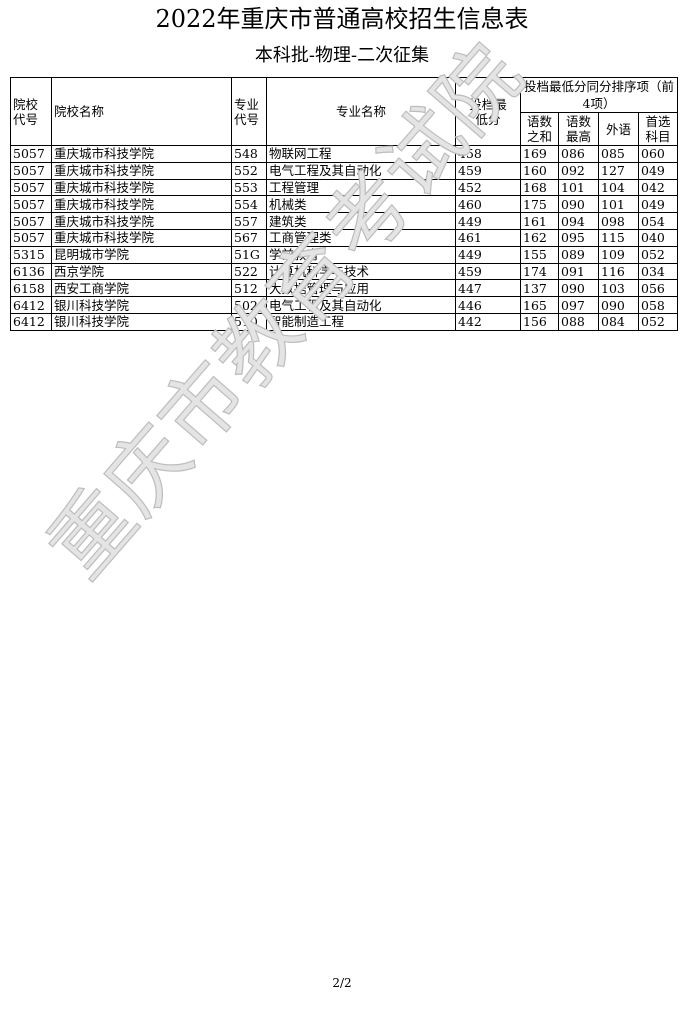  What do you see at coordinates (578, 221) in the screenshot?
I see `cell-yushu-max: 094` at bounding box center [578, 221].